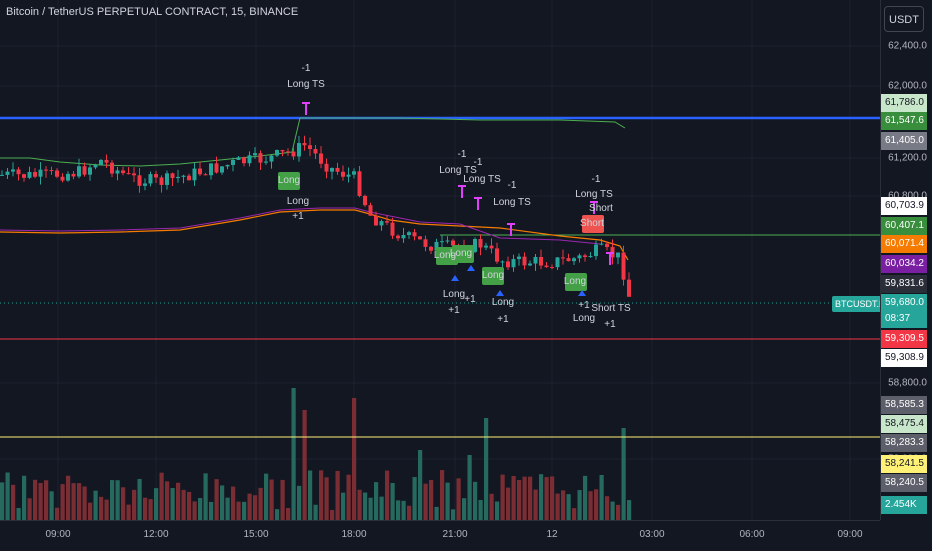 This screenshot has width=932, height=551. Describe the element at coordinates (313, 142) in the screenshot. I see `upper-band-line` at that location.